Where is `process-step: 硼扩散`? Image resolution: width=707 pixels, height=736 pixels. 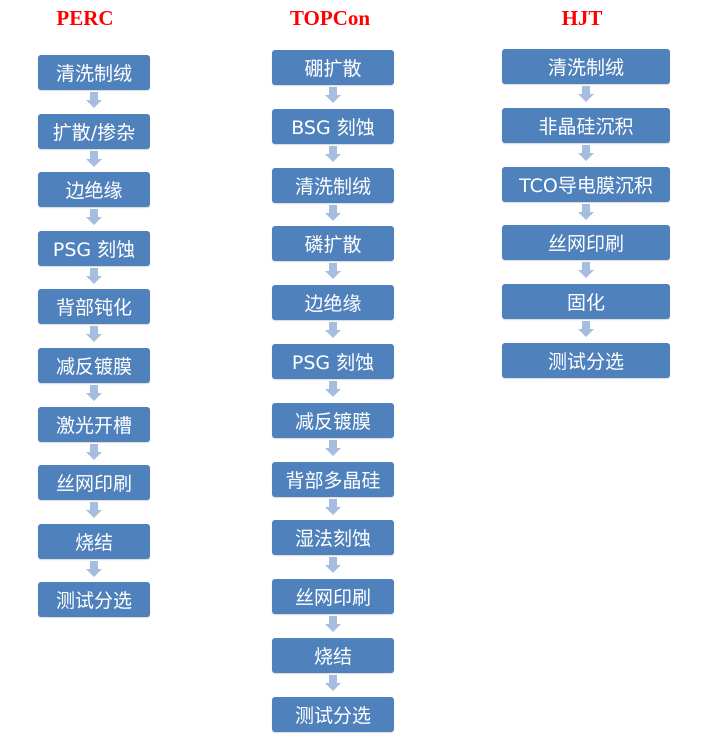 process-step: 硼扩散 is located at coordinates (333, 67).